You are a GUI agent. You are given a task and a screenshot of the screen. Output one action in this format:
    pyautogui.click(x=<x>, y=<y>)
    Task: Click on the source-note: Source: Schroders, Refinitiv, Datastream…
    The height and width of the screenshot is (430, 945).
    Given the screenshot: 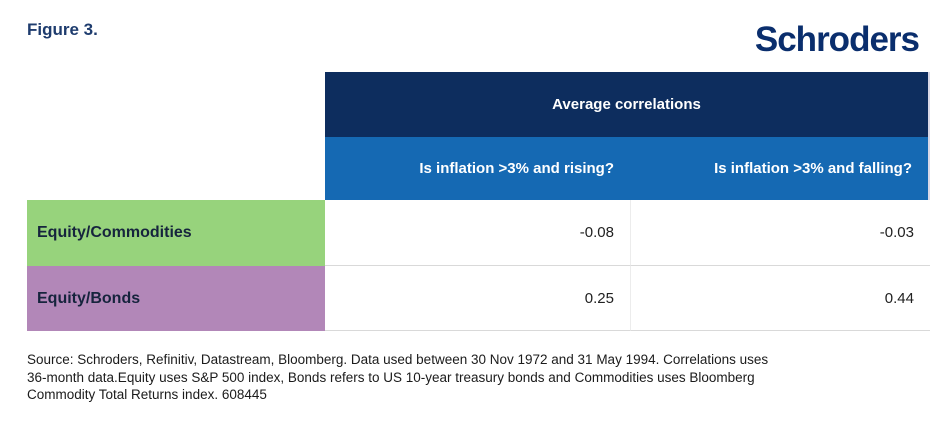 What is the action you would take?
    pyautogui.click(x=397, y=377)
    